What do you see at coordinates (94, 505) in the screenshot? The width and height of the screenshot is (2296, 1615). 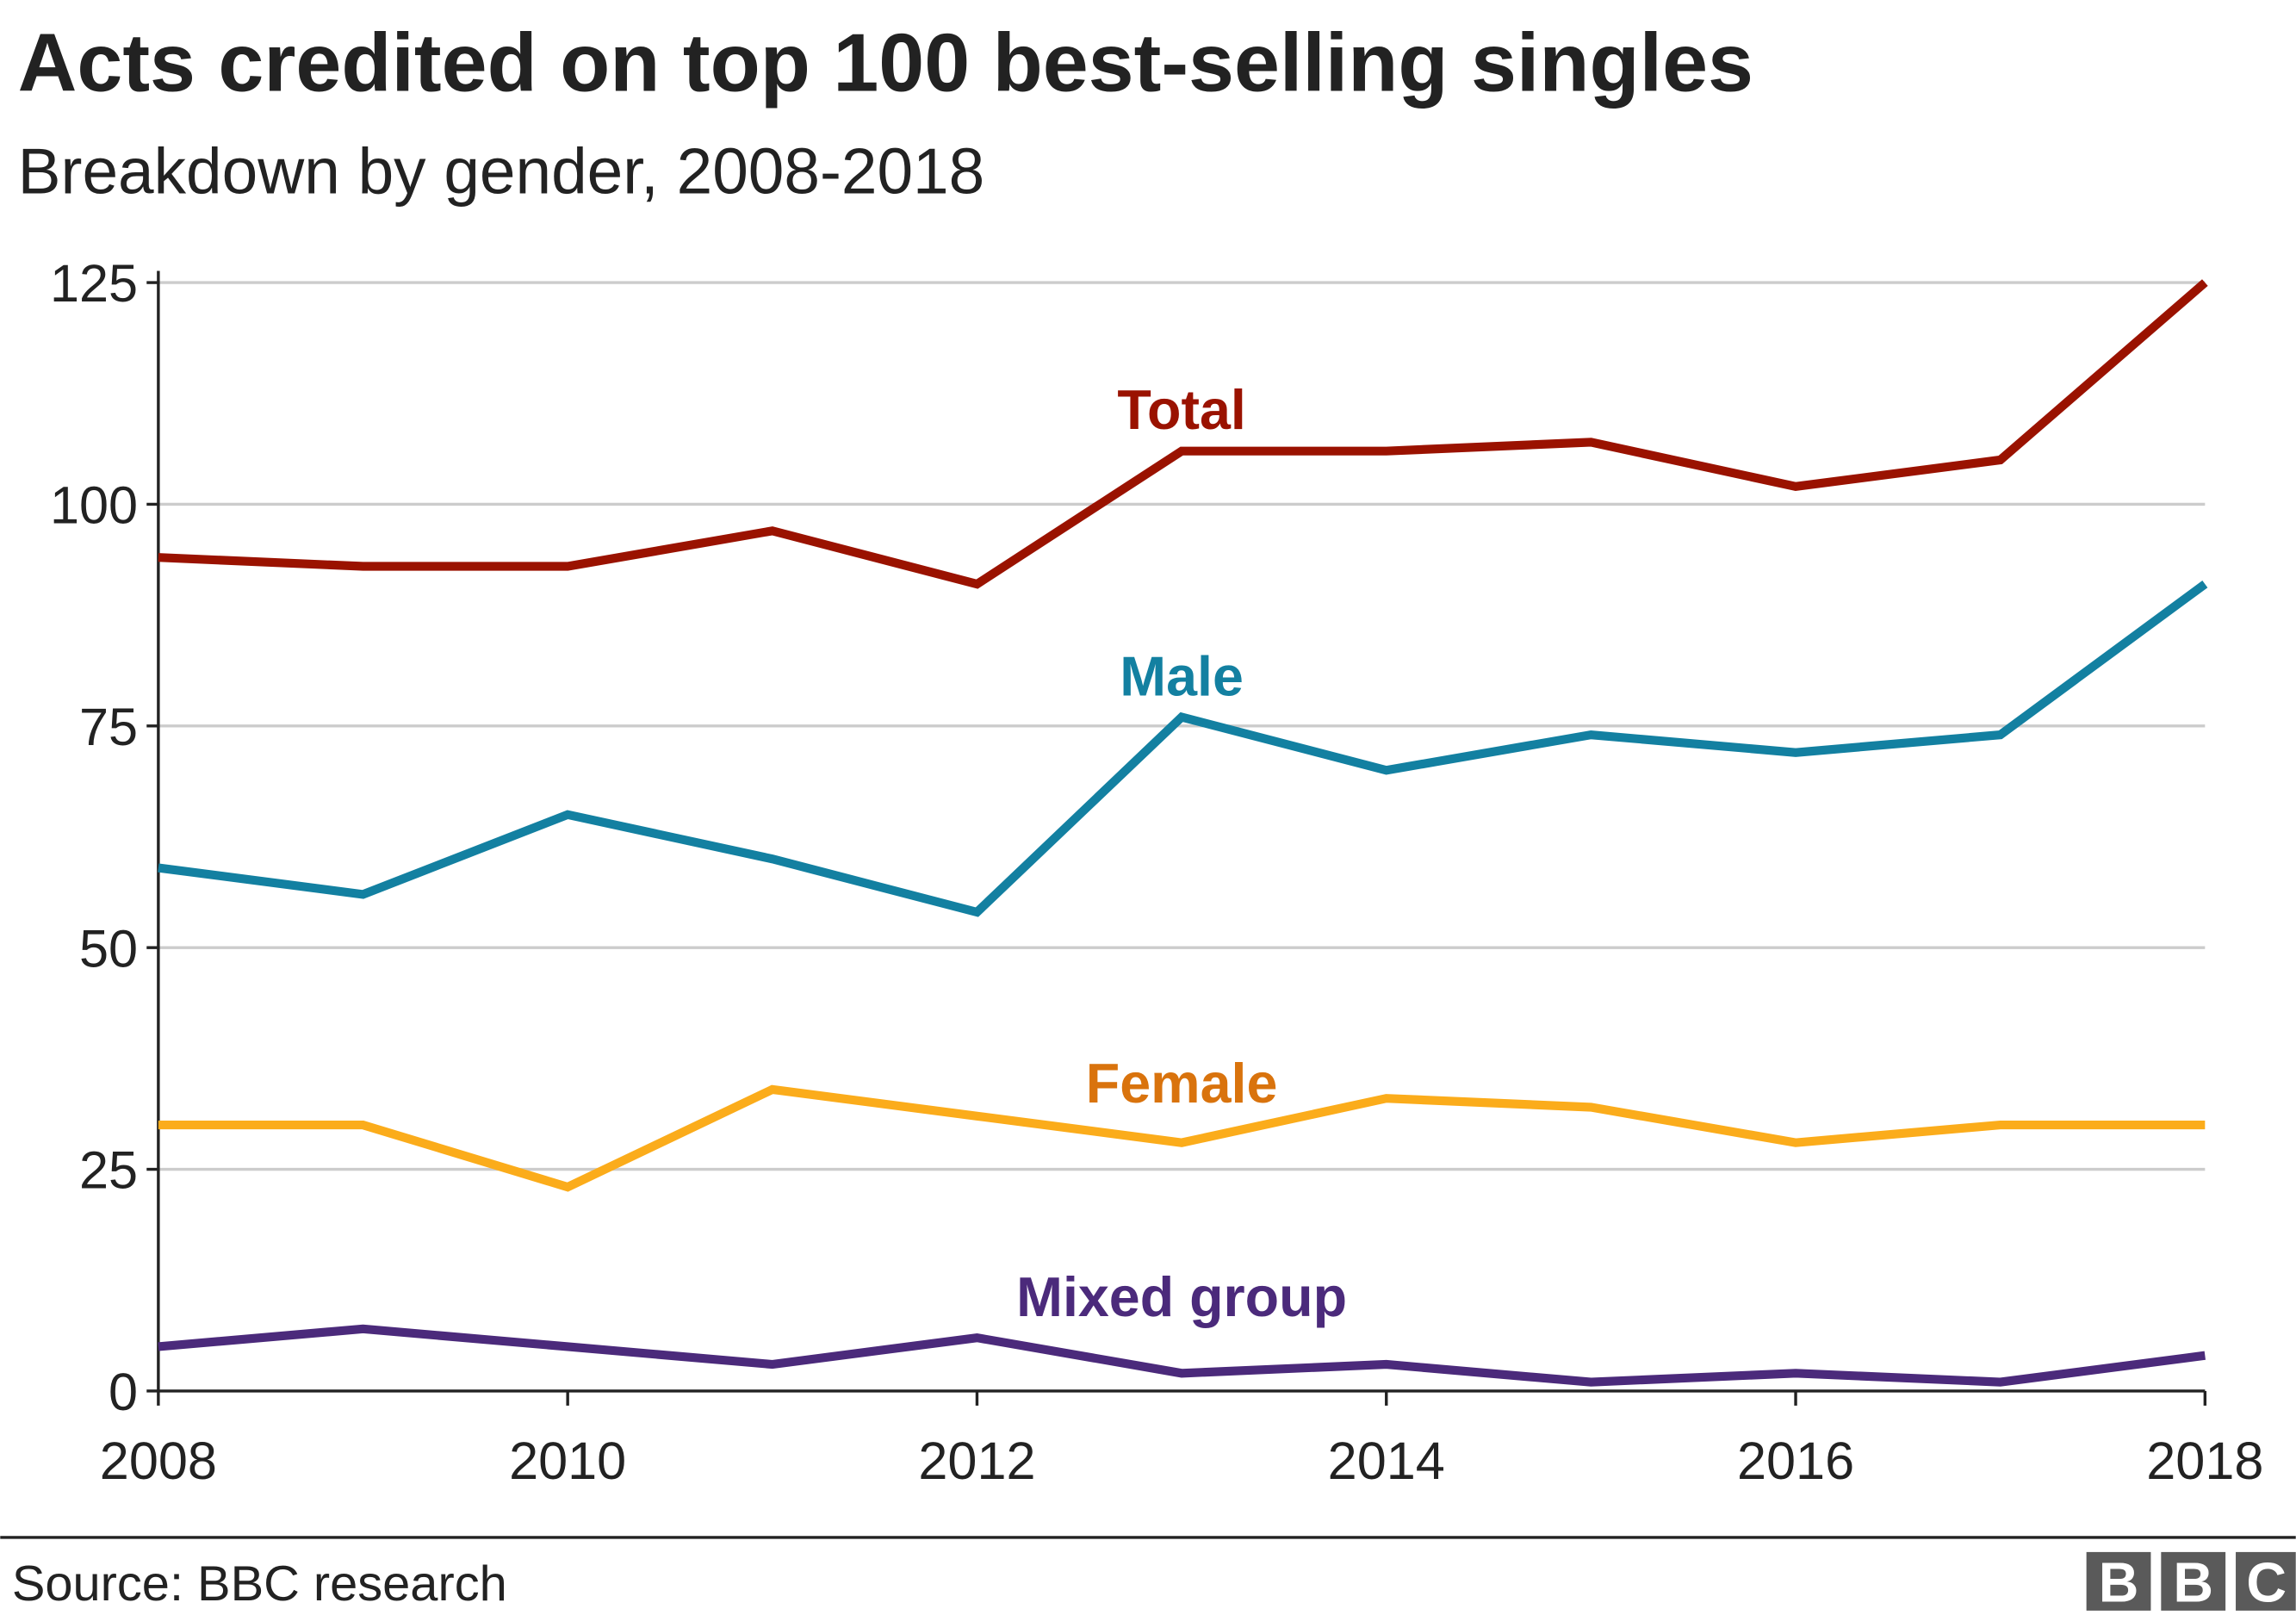 I see `y-tick-label: 100` at bounding box center [94, 505].